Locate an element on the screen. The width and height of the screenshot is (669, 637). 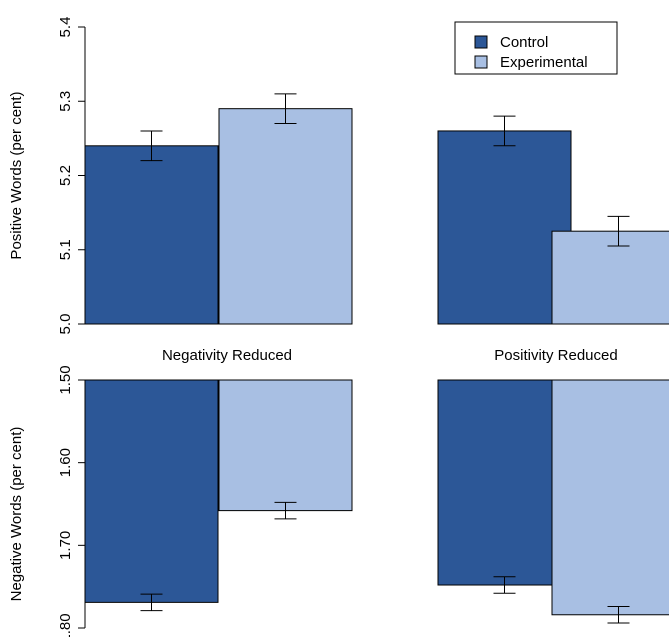
category-label-negativity-reduced: Negativity Reduced is located at coordinates (227, 355).